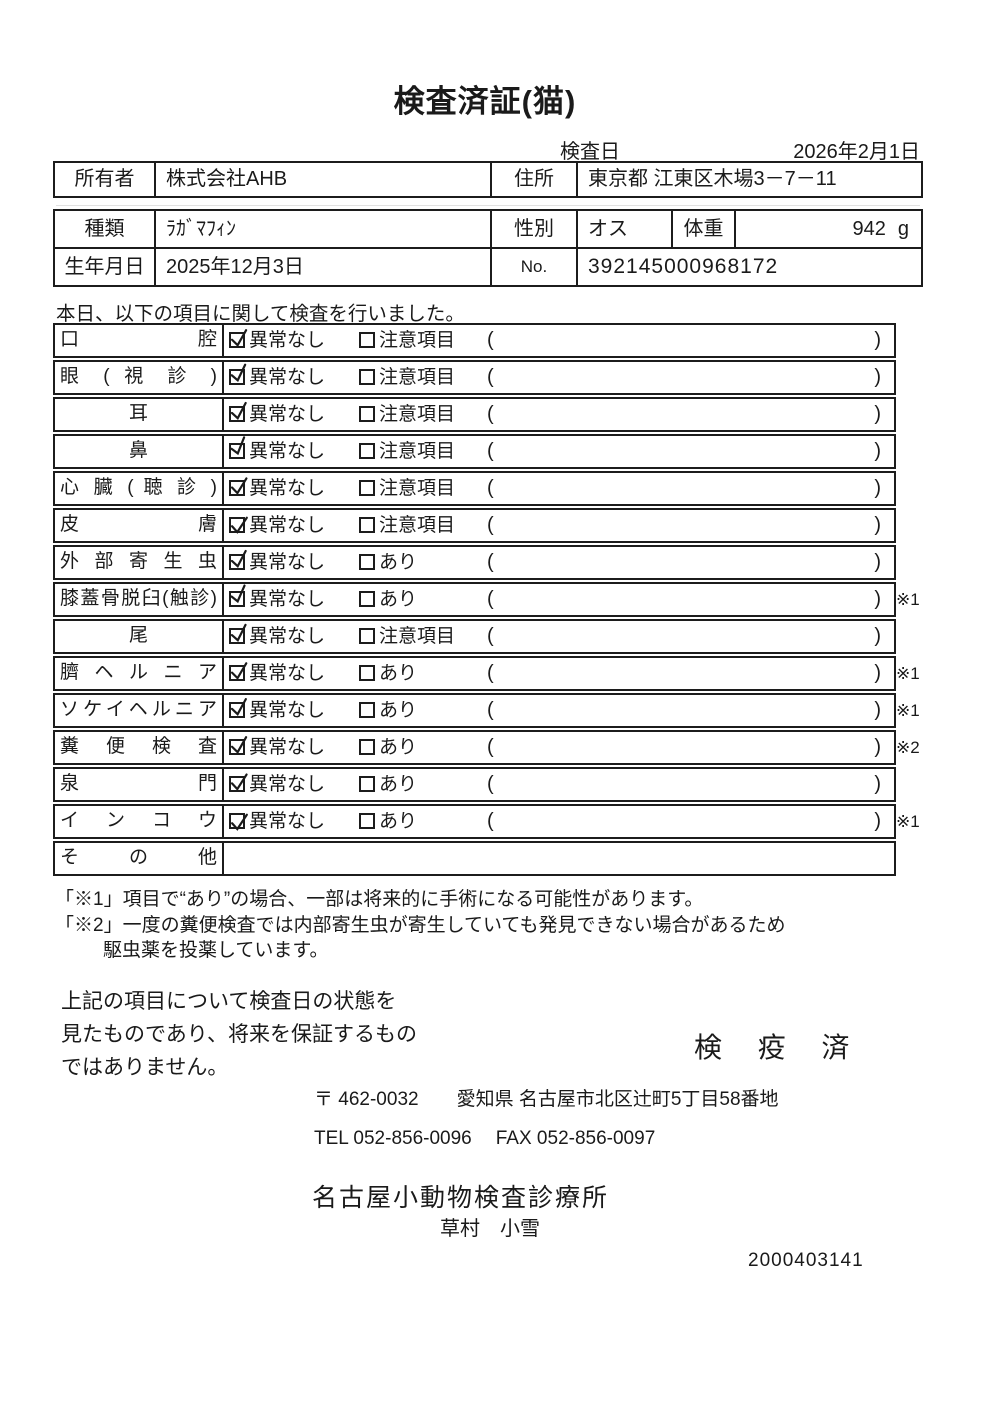 The height and width of the screenshot is (1427, 1002). I want to click on exam-row: 泉 門 異常なし あり (), so click(474, 784).